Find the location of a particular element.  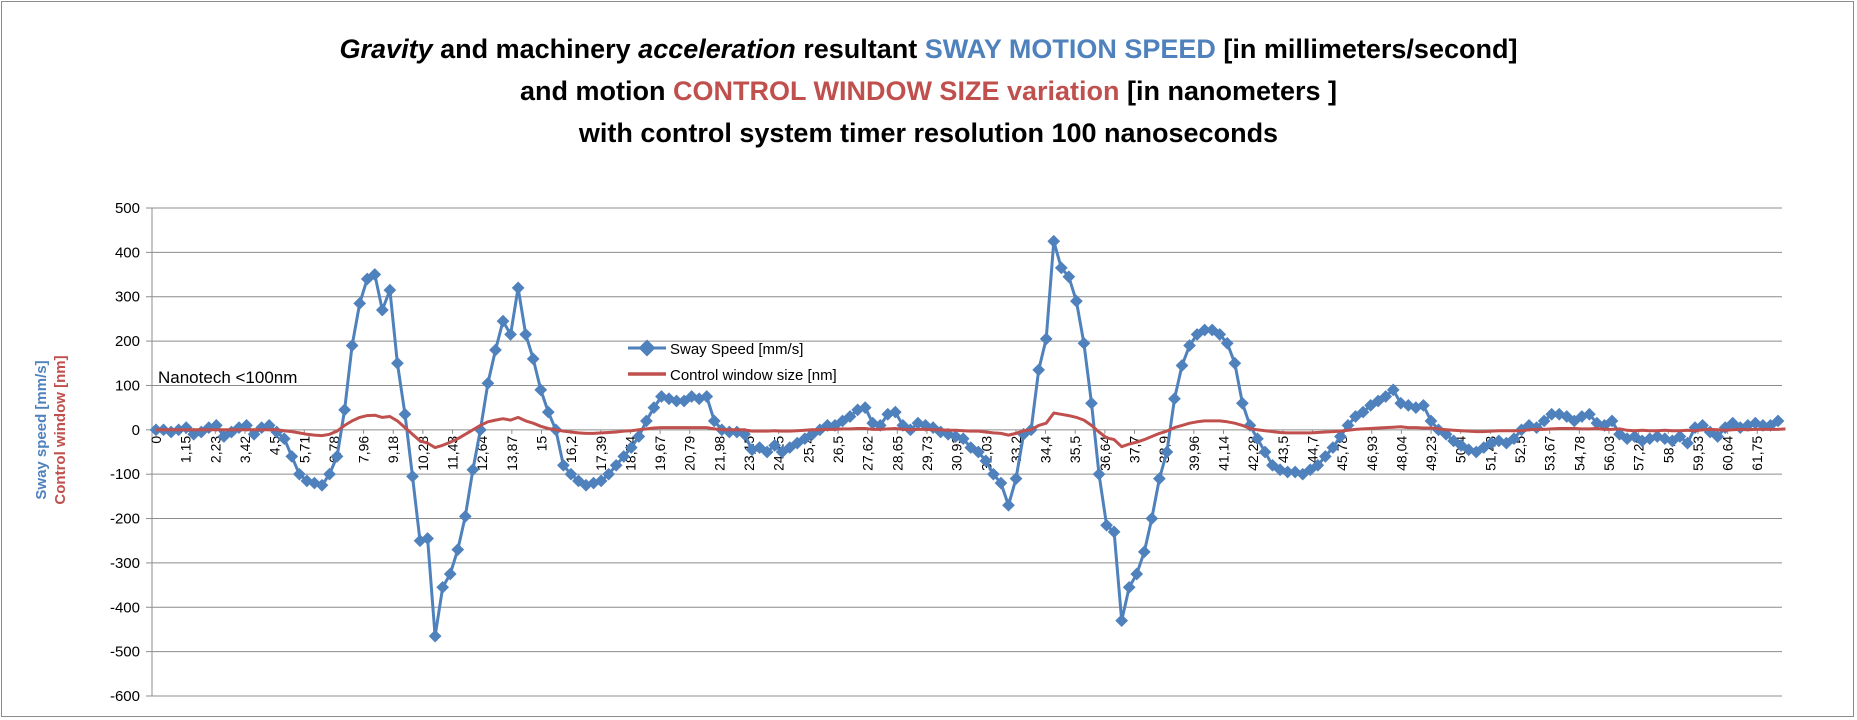

title-text-2: resultant is located at coordinates (860, 49).